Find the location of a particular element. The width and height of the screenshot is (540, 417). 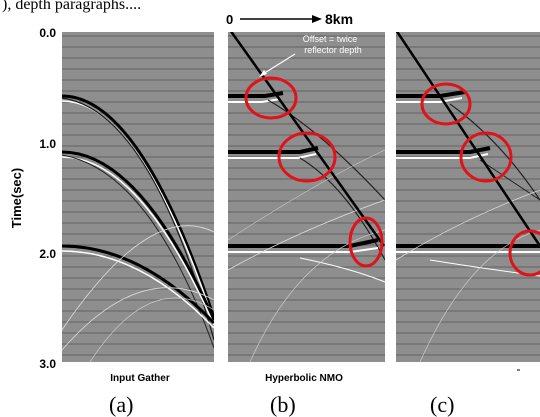

panel-b-event-2-white is located at coordinates (272, 156).